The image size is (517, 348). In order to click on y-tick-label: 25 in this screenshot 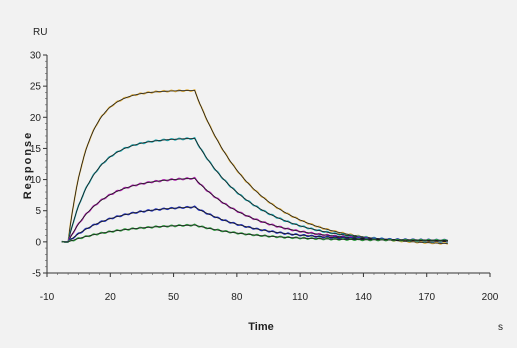, I will do `click(36, 87)`.